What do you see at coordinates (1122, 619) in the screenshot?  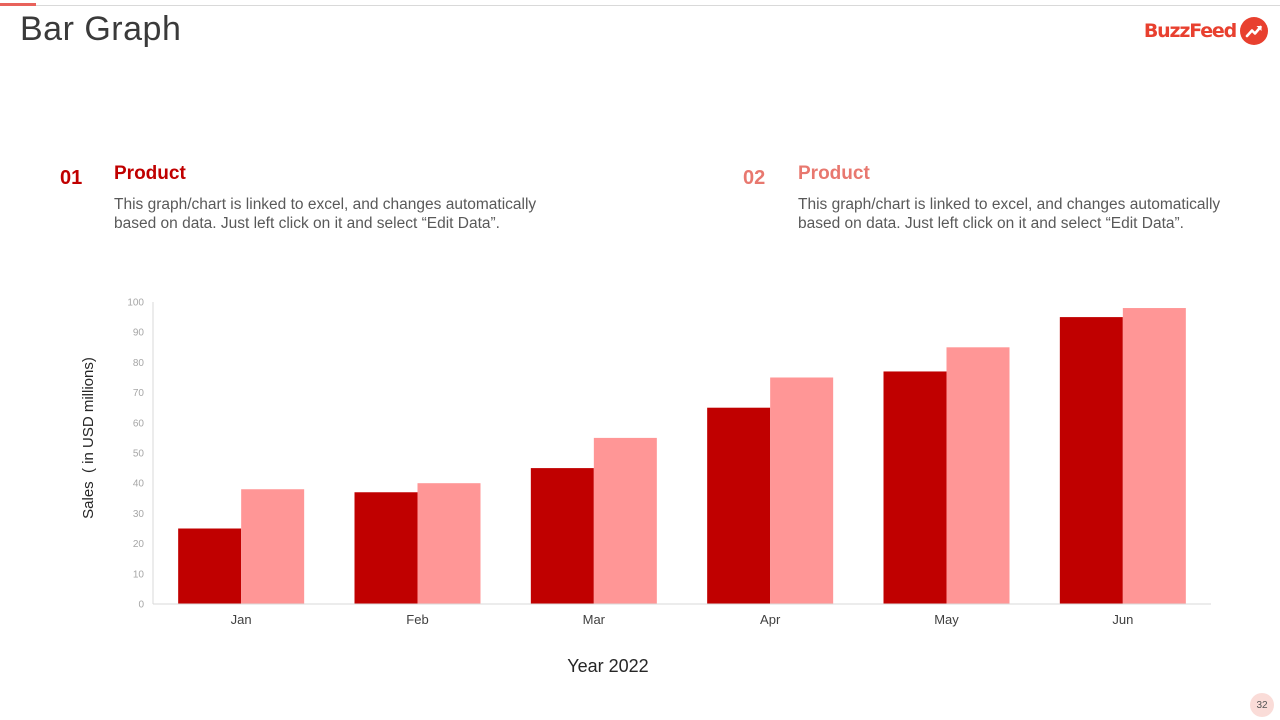 I see `x-tick-label: Jun` at bounding box center [1122, 619].